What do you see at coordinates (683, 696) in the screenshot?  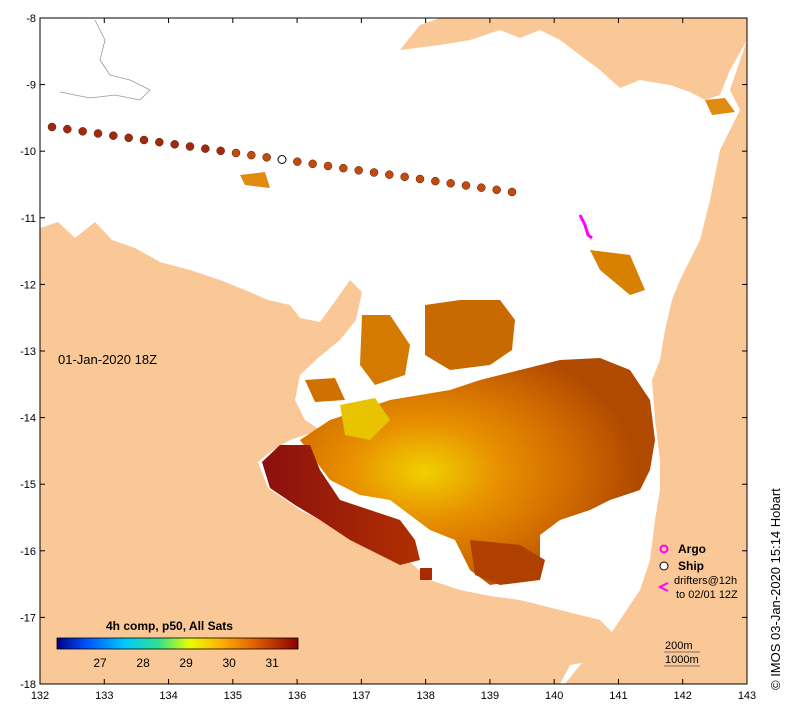 I see `lon-tick-label: 142` at bounding box center [683, 696].